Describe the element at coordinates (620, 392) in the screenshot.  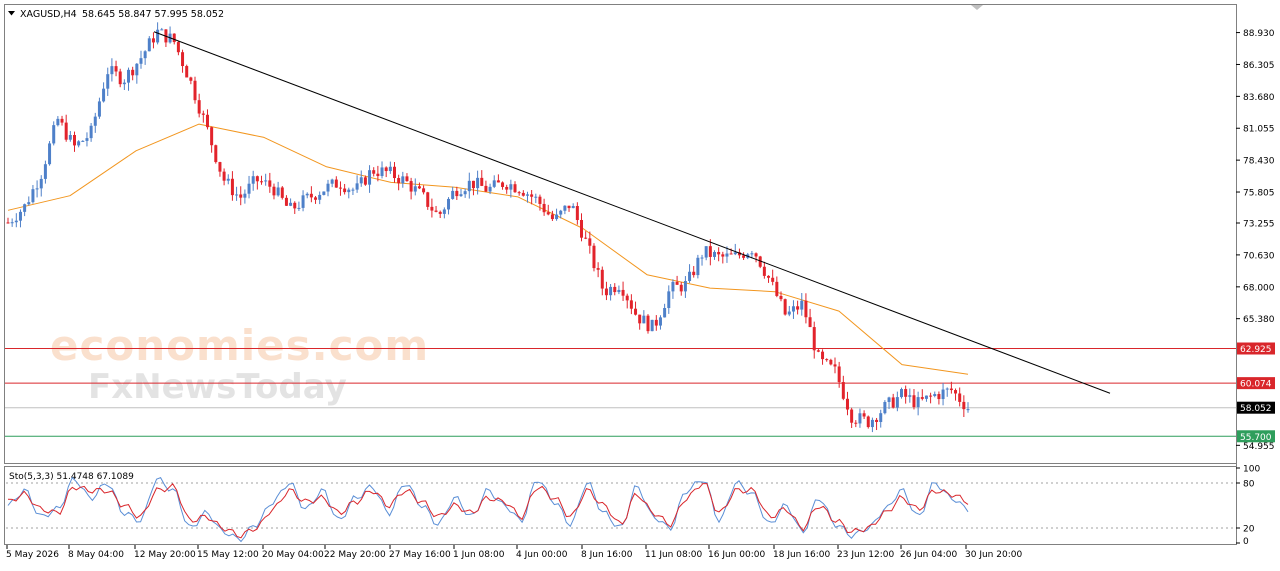
I see `horizontal-lines-layer` at that location.